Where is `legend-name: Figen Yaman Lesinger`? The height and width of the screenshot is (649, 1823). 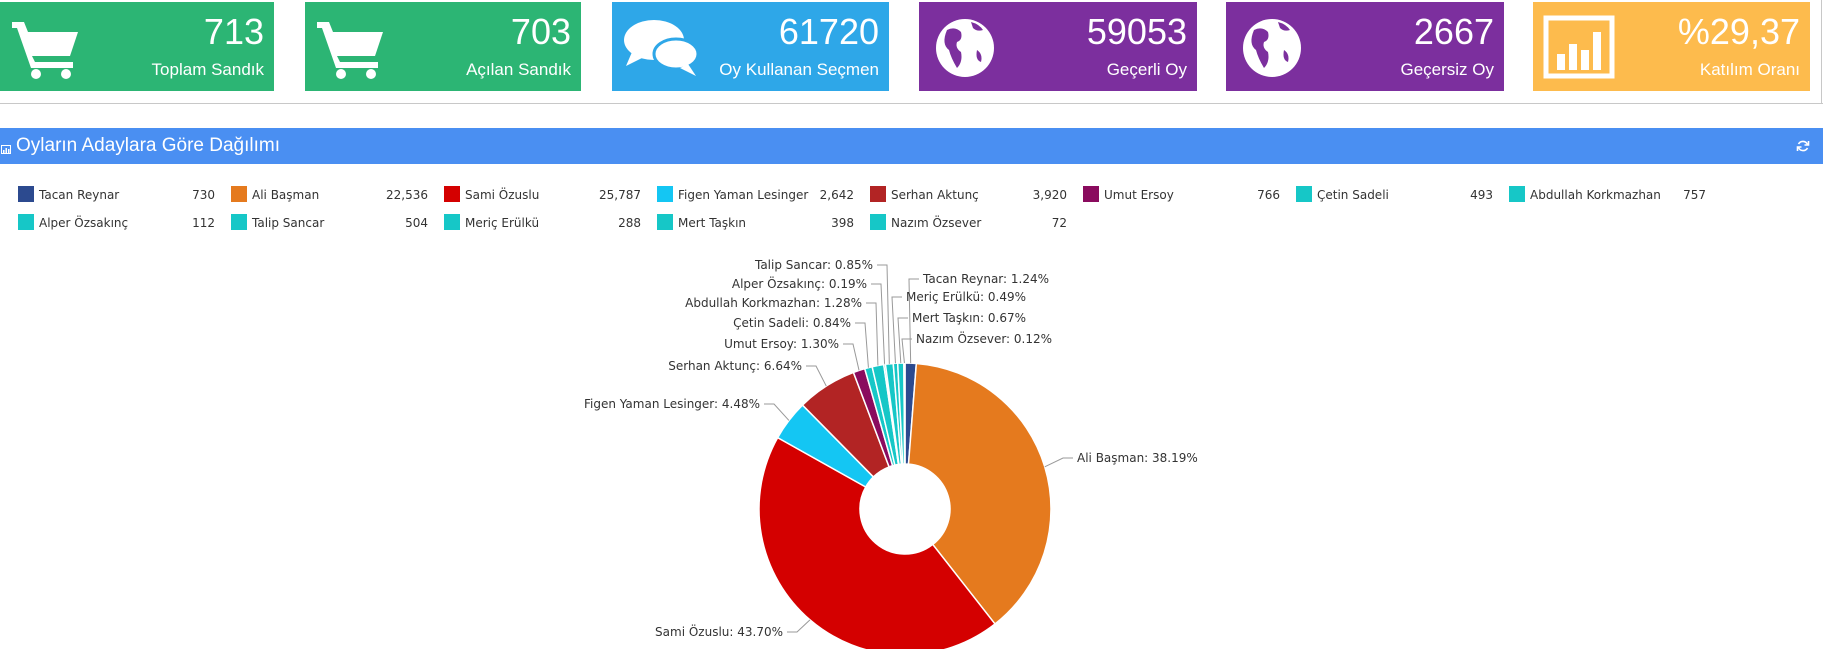
legend-name: Figen Yaman Lesinger is located at coordinates (743, 195).